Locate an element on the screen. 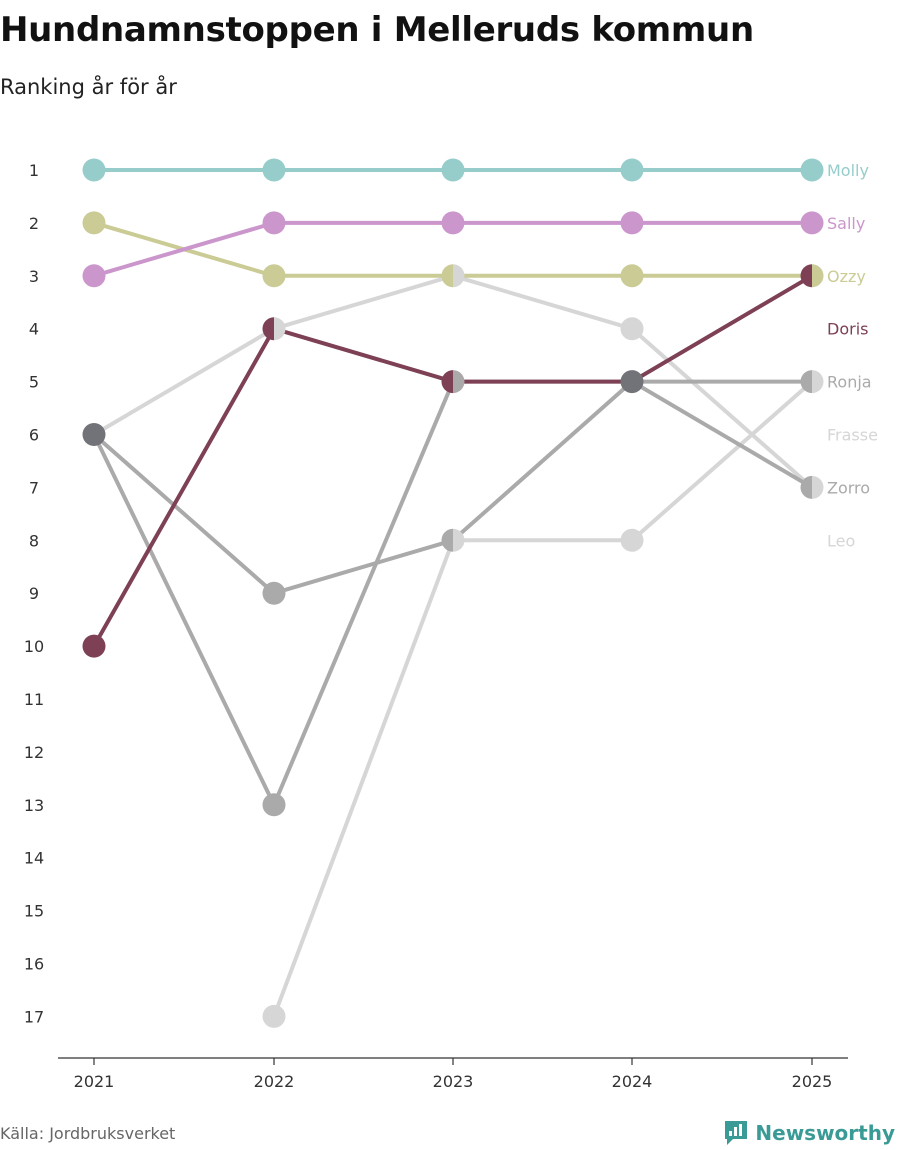 The height and width of the screenshot is (1150, 900). y-tick-label: 13 is located at coordinates (34, 805).